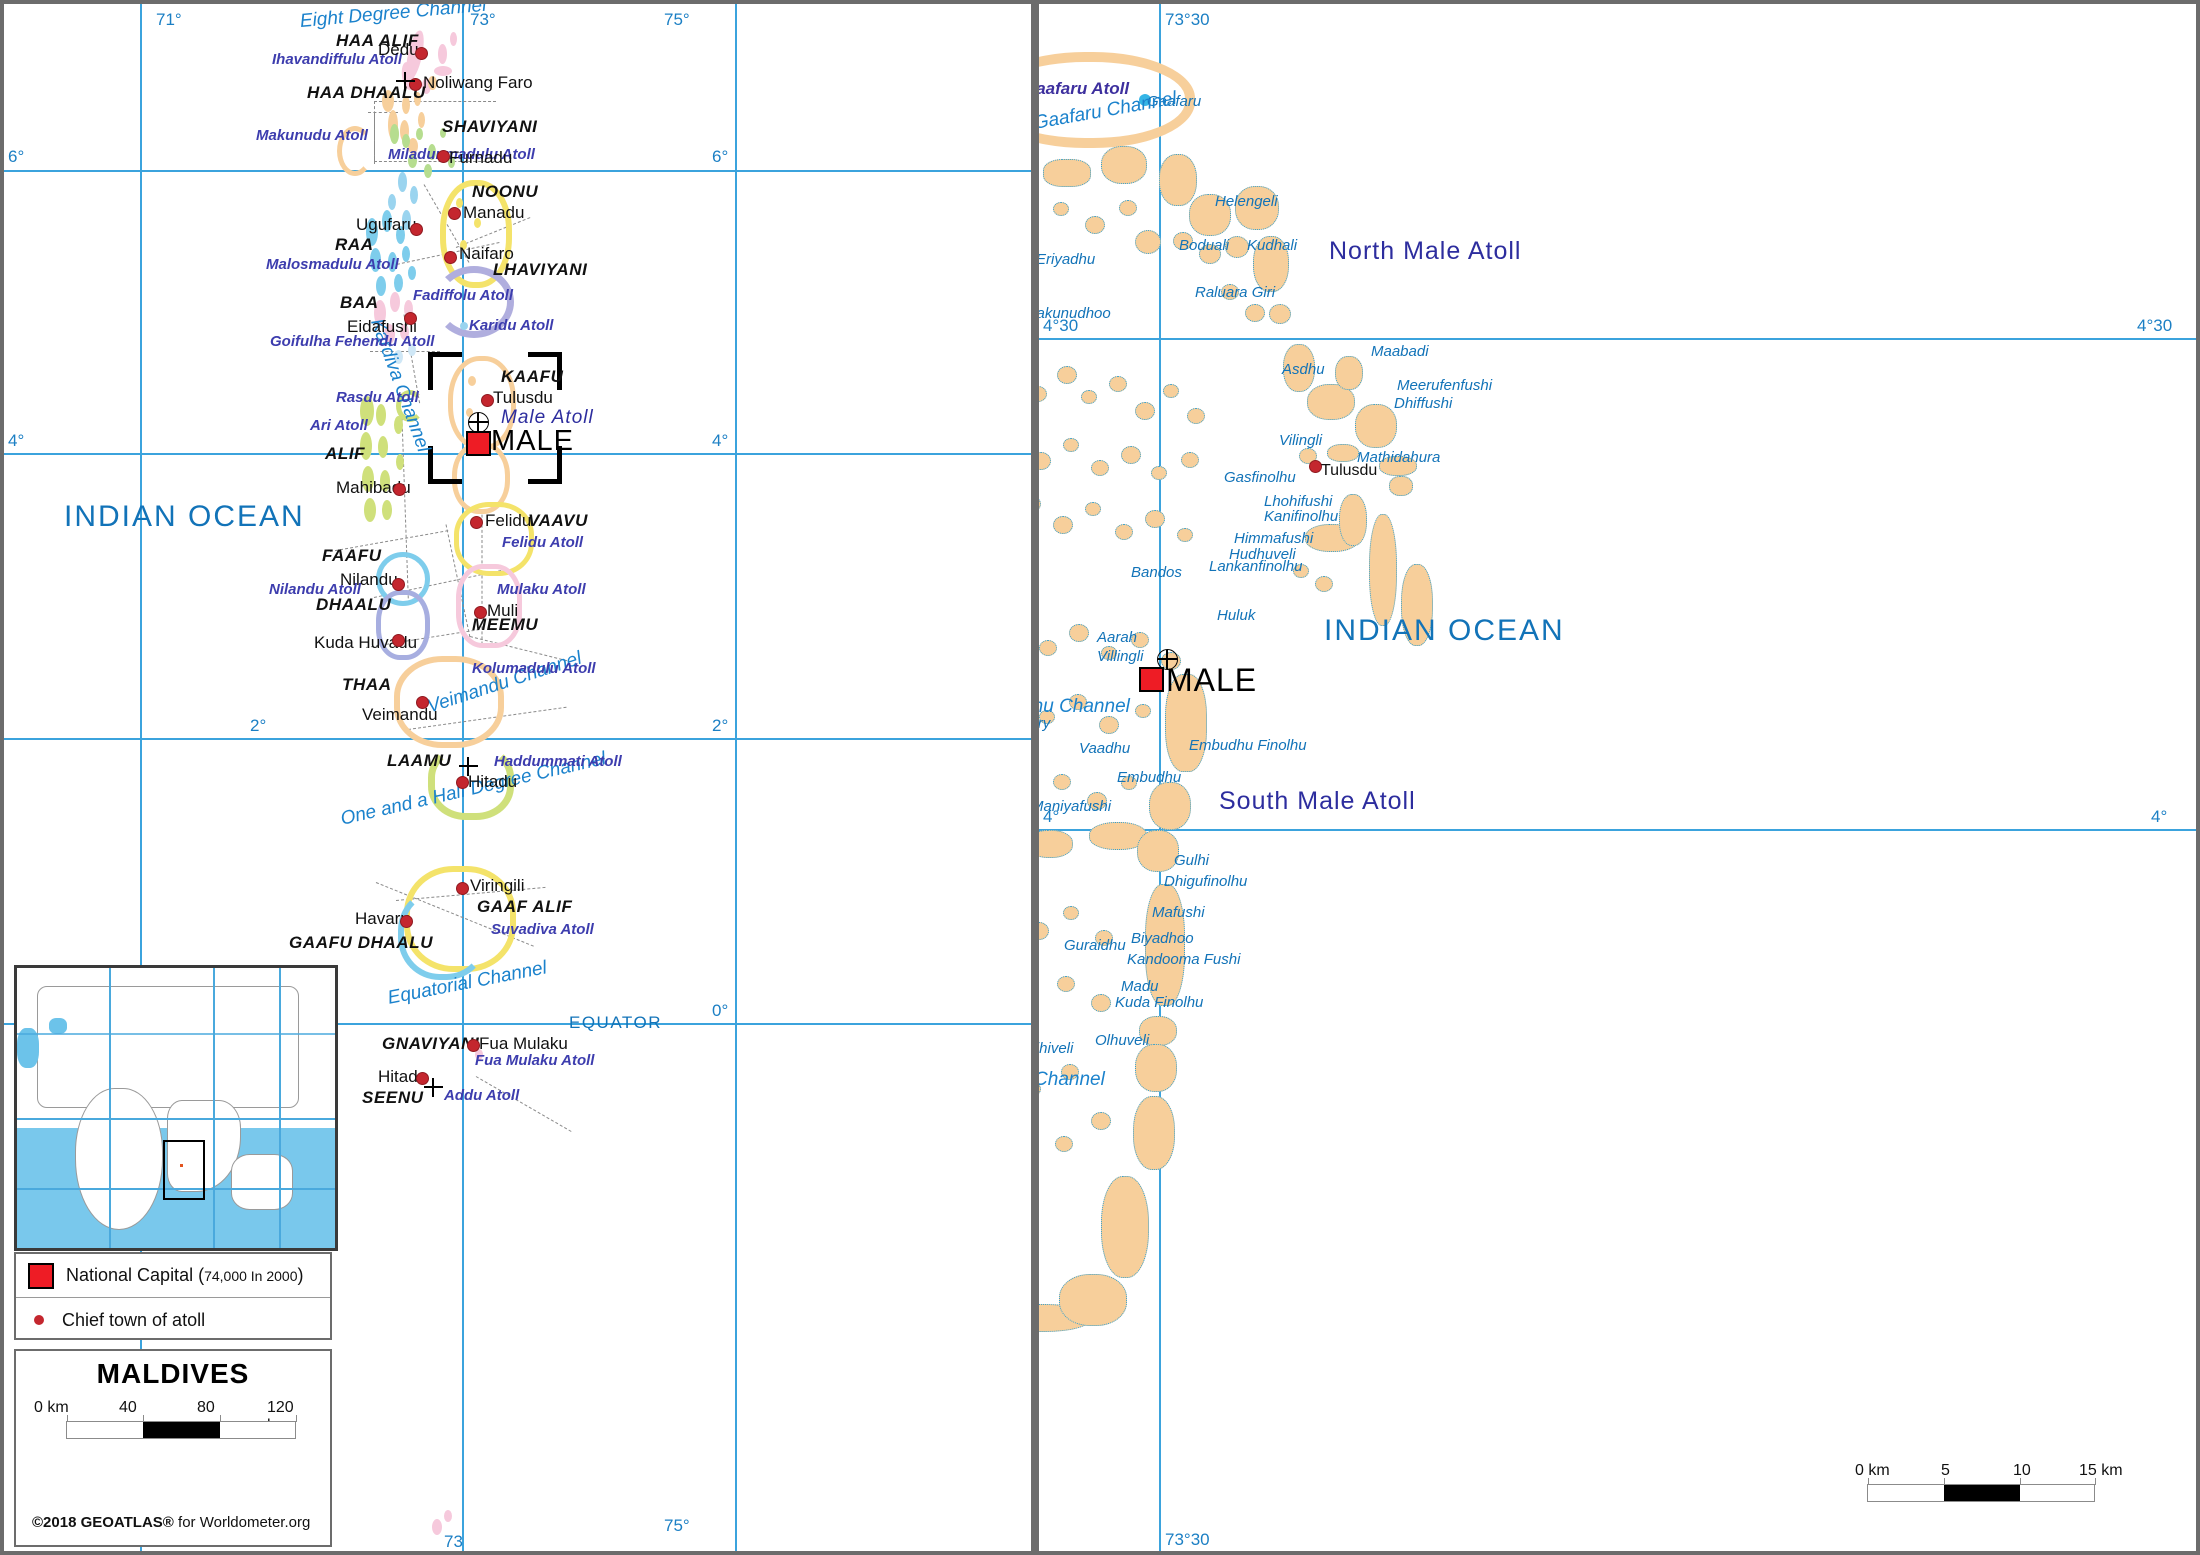 This screenshot has height=1555, width=2200. Describe the element at coordinates (534, 668) in the screenshot. I see `atoll-kolumadulu: Kolumadulu Atoll` at that location.